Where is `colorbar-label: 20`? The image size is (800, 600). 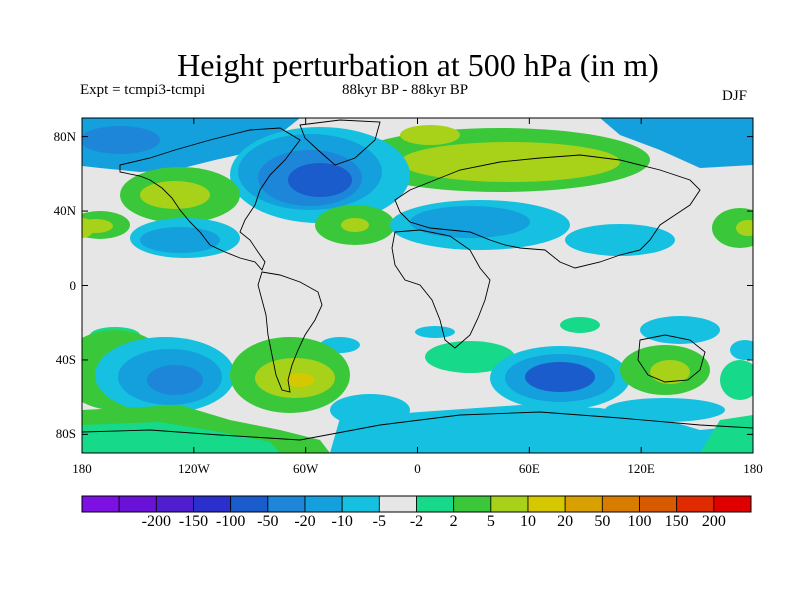
colorbar-label: 20 is located at coordinates (565, 521).